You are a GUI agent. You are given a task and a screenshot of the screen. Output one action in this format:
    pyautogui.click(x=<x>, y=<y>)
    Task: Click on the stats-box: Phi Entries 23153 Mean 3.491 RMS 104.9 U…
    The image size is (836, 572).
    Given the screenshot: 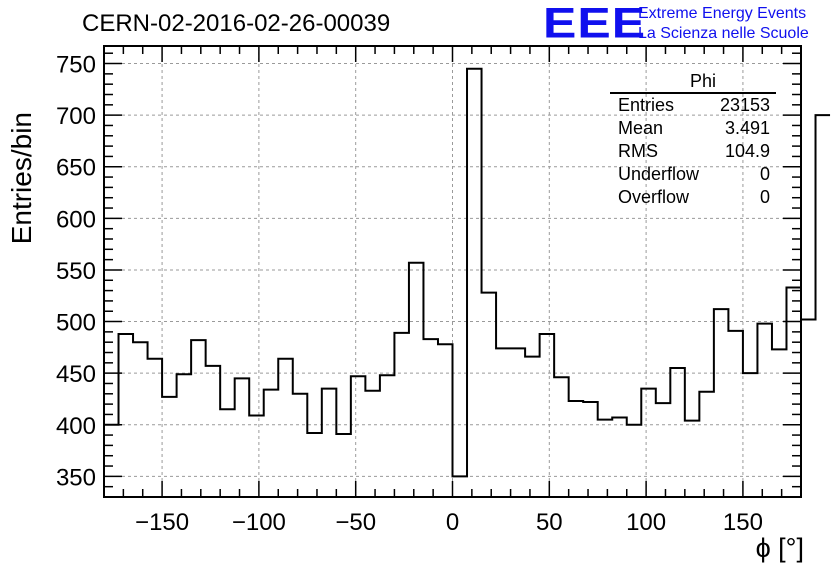 What is the action you would take?
    pyautogui.click(x=693, y=139)
    